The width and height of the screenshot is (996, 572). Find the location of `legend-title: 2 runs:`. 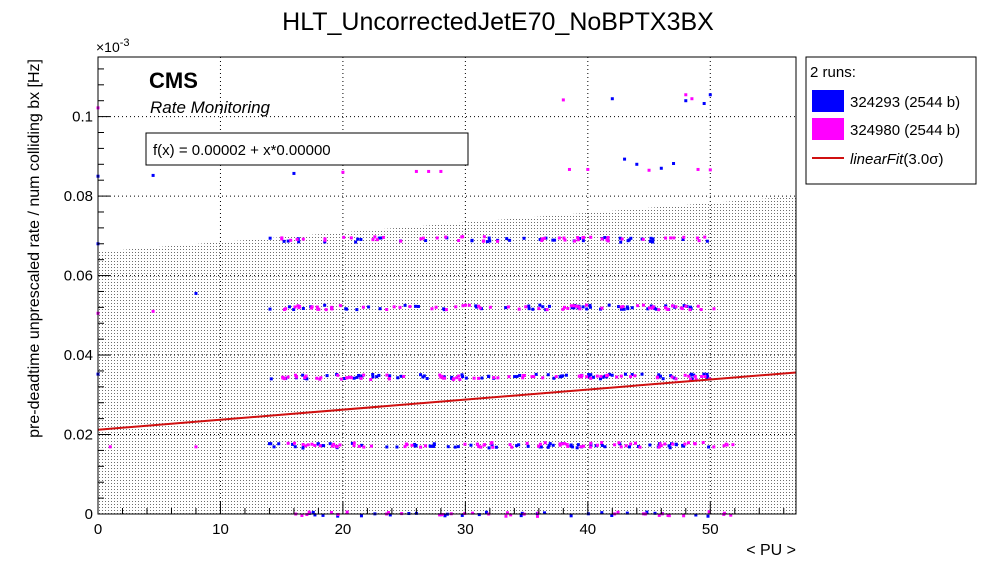

legend-title: 2 runs: is located at coordinates (833, 72).